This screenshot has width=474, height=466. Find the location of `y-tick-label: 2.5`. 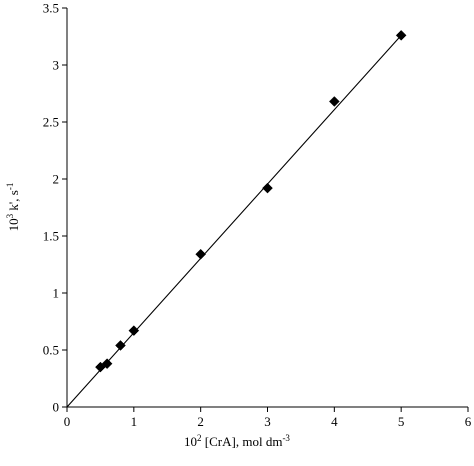

y-tick-label: 2.5 is located at coordinates (51, 122).